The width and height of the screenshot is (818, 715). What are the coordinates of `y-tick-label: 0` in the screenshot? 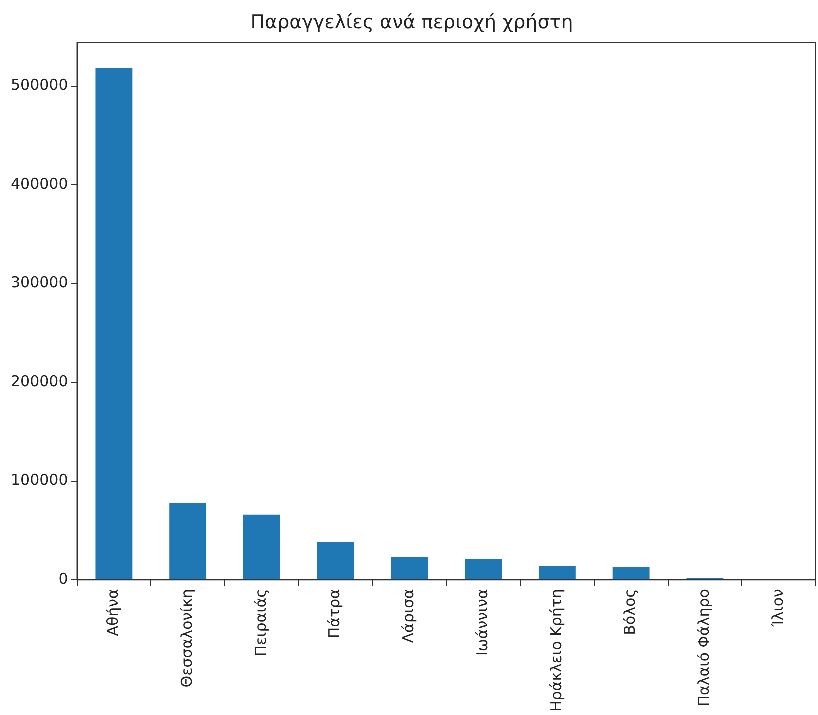 It's located at (63, 579).